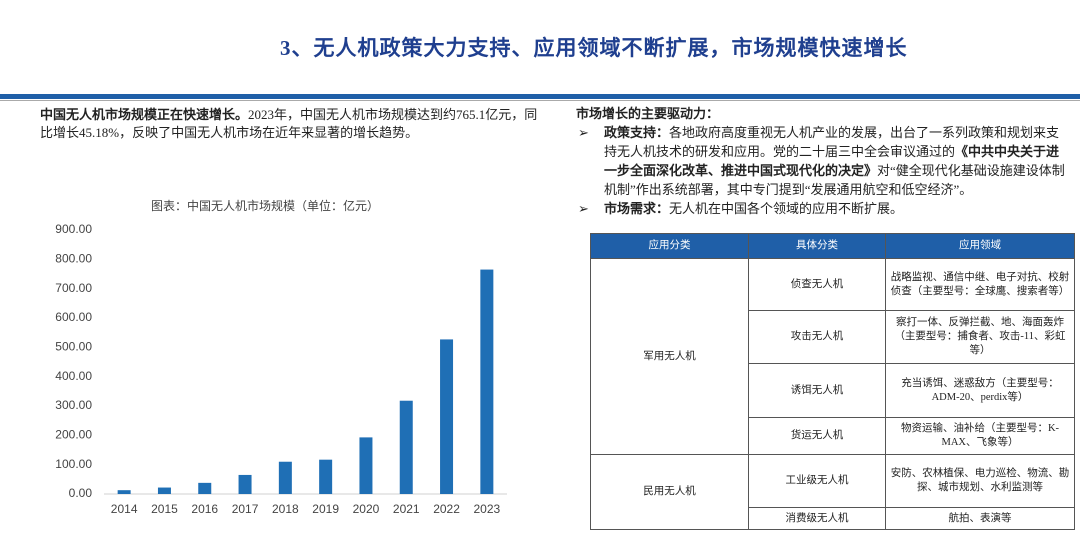 This screenshot has height=544, width=1080. Describe the element at coordinates (124, 509) in the screenshot. I see `x-tick-label: 2014` at that location.